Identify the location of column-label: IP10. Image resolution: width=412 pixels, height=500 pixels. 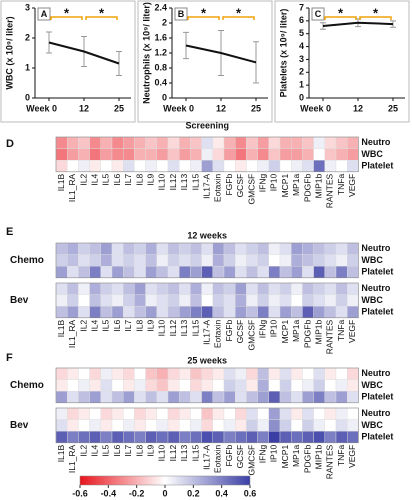
(274, 183).